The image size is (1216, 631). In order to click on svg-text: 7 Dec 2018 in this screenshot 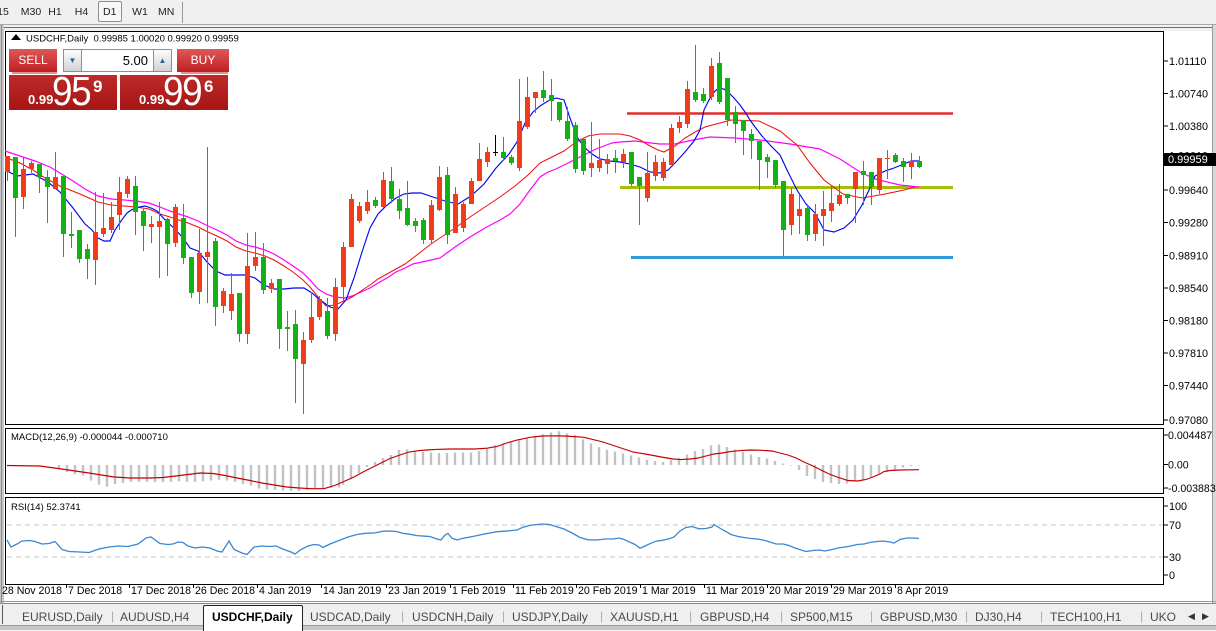, I will do `click(95, 591)`.